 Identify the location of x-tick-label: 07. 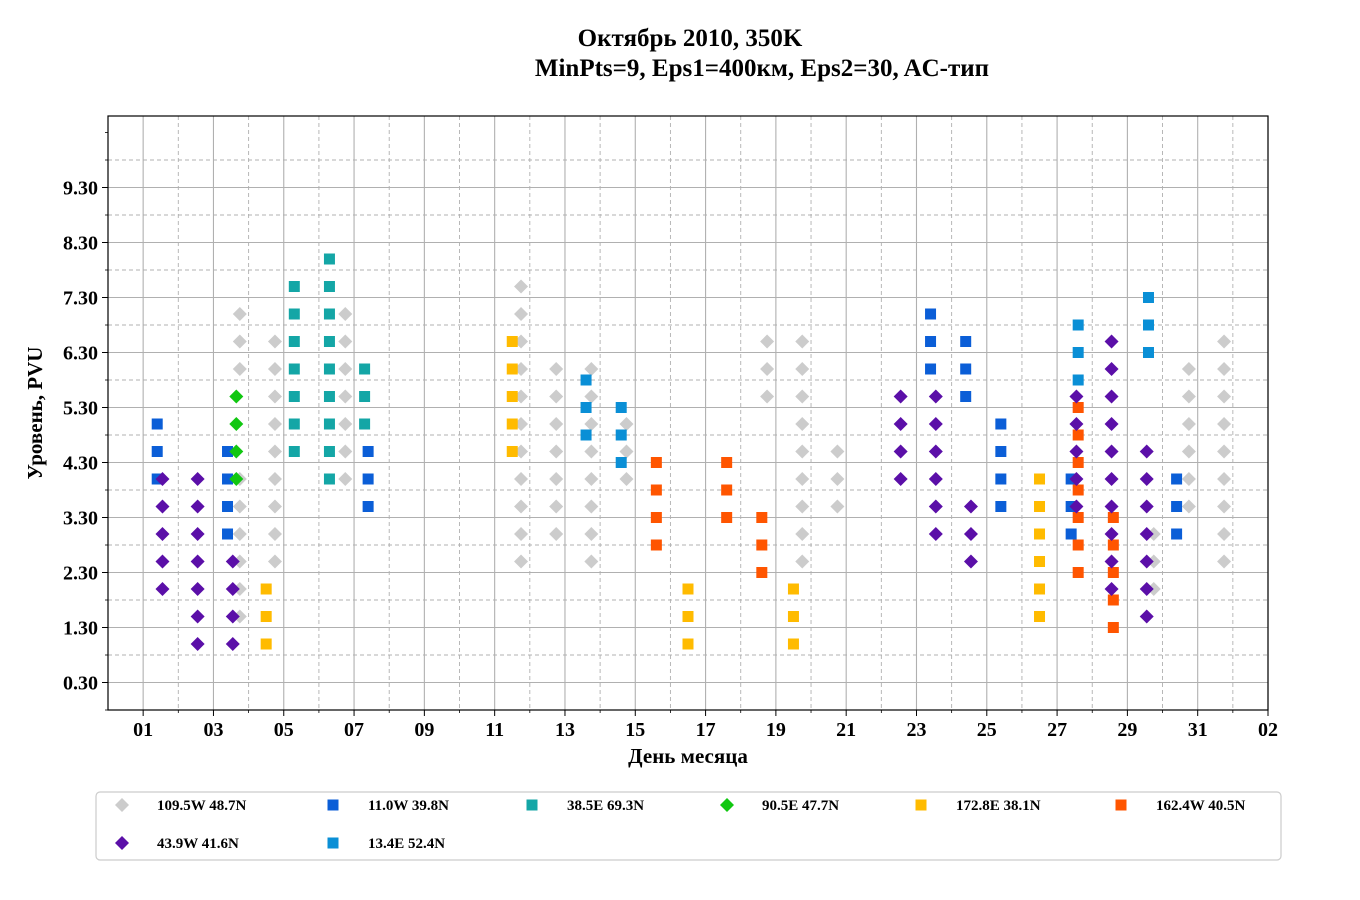
(354, 730).